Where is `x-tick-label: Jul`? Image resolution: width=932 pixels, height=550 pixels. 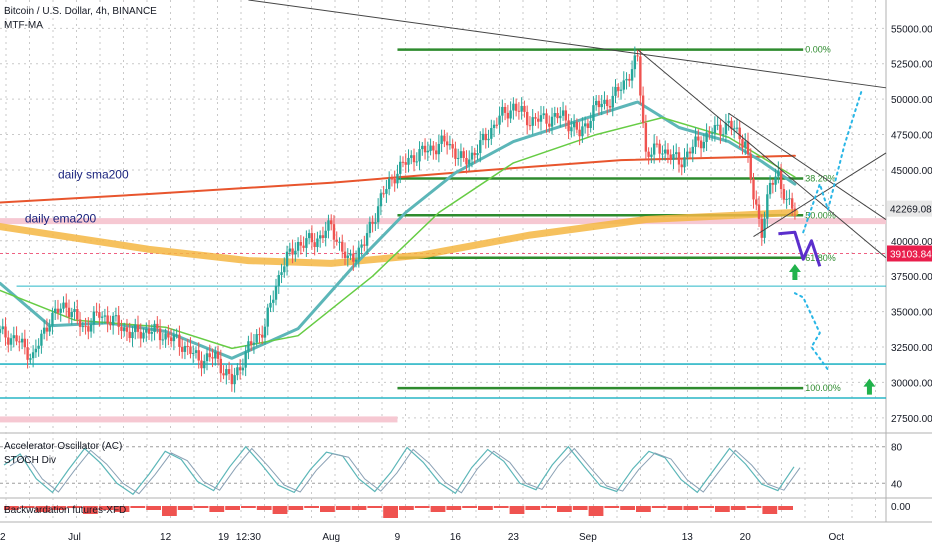 x-tick-label: Jul is located at coordinates (74, 537).